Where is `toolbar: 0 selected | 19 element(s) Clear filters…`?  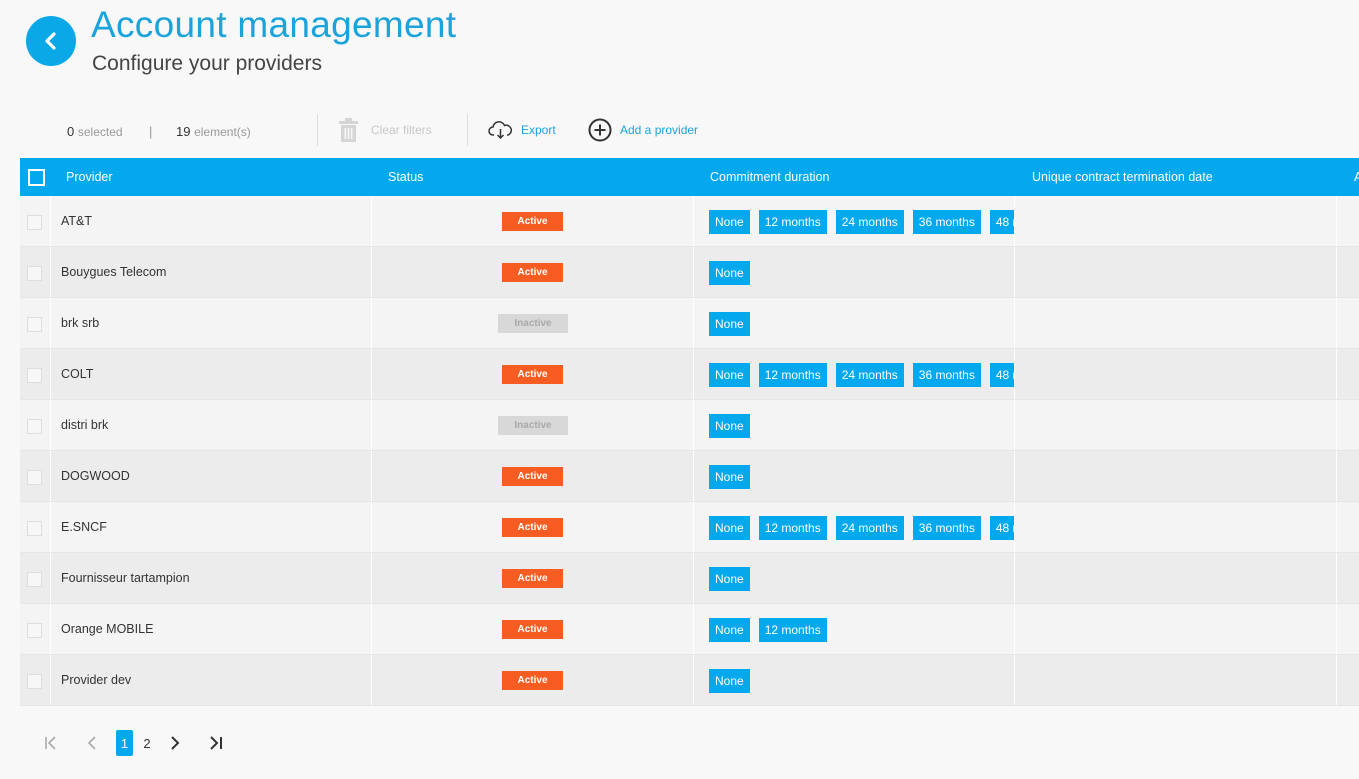
toolbar: 0 selected | 19 element(s) Clear filters… is located at coordinates (679, 130).